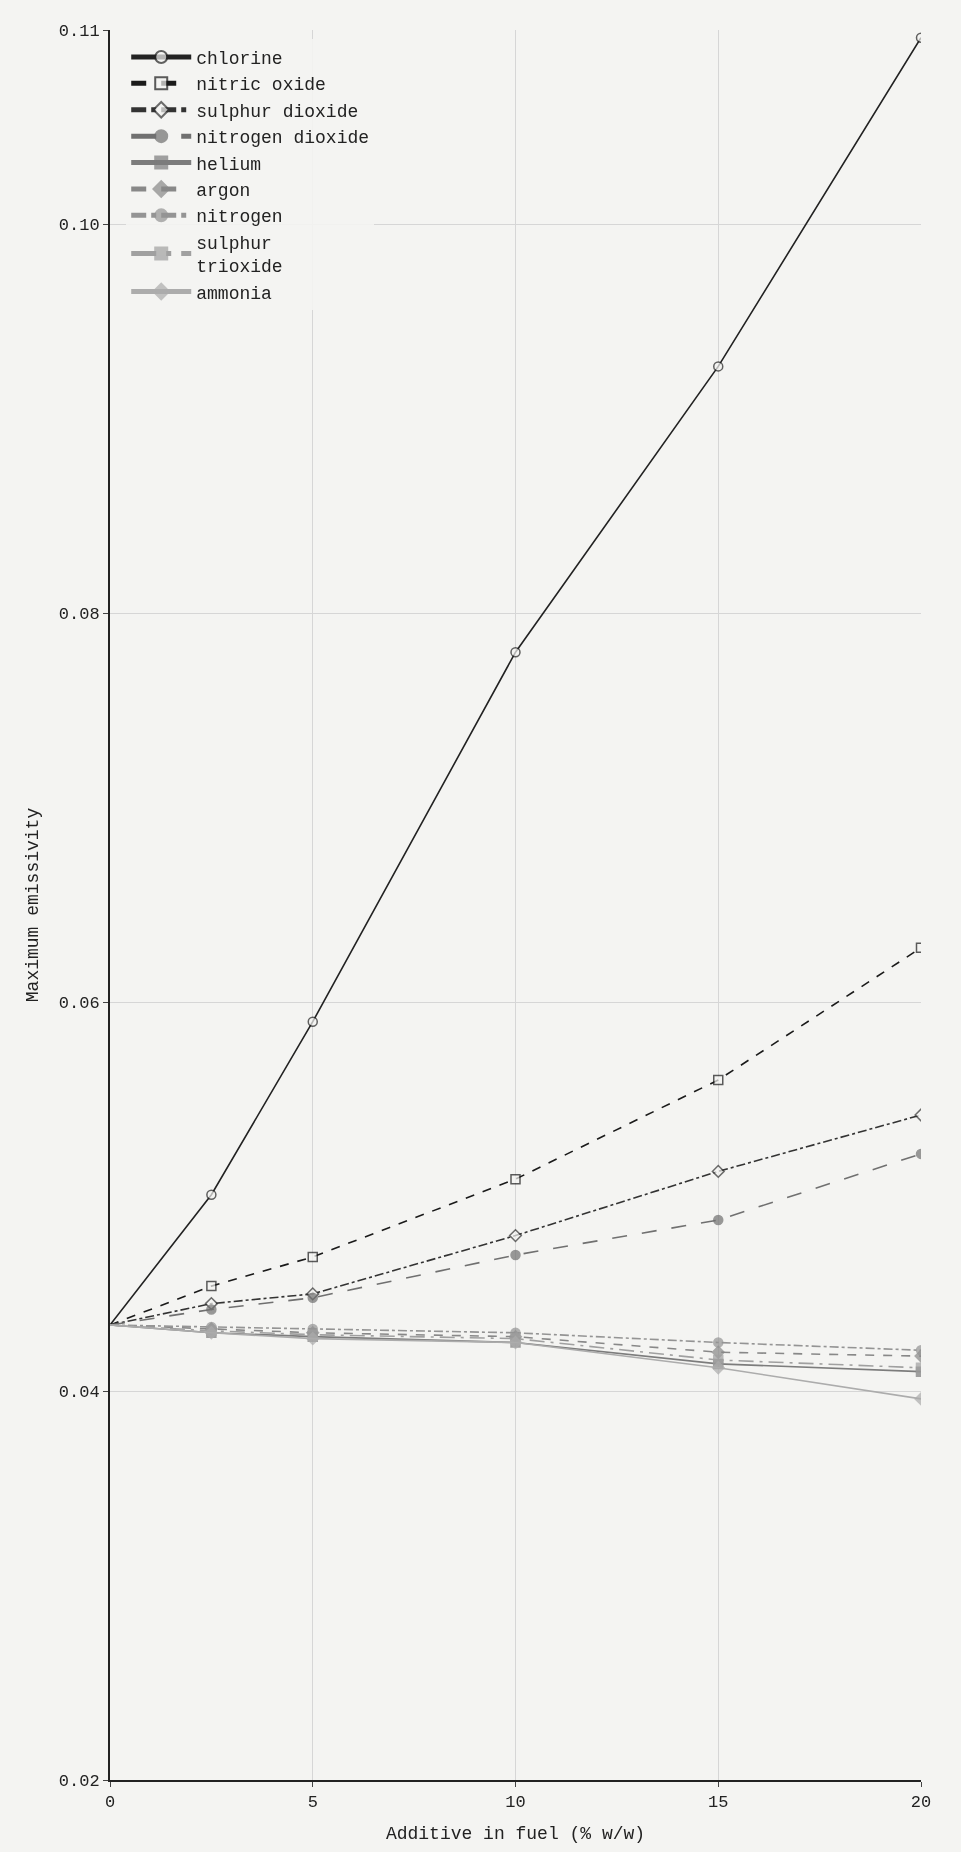  I want to click on legend-label: ammonia, so click(234, 293).